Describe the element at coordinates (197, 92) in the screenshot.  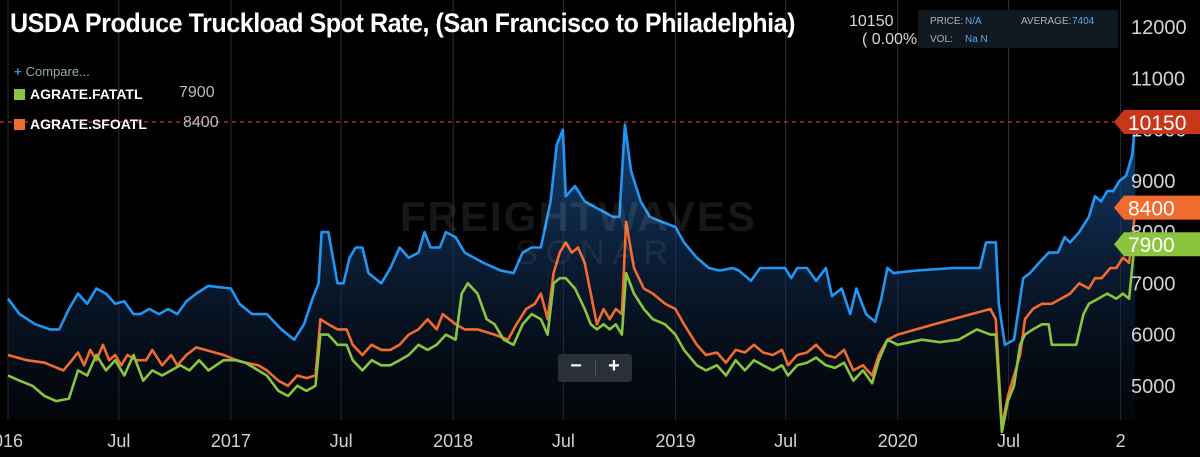
I see `legend-value: 7900` at that location.